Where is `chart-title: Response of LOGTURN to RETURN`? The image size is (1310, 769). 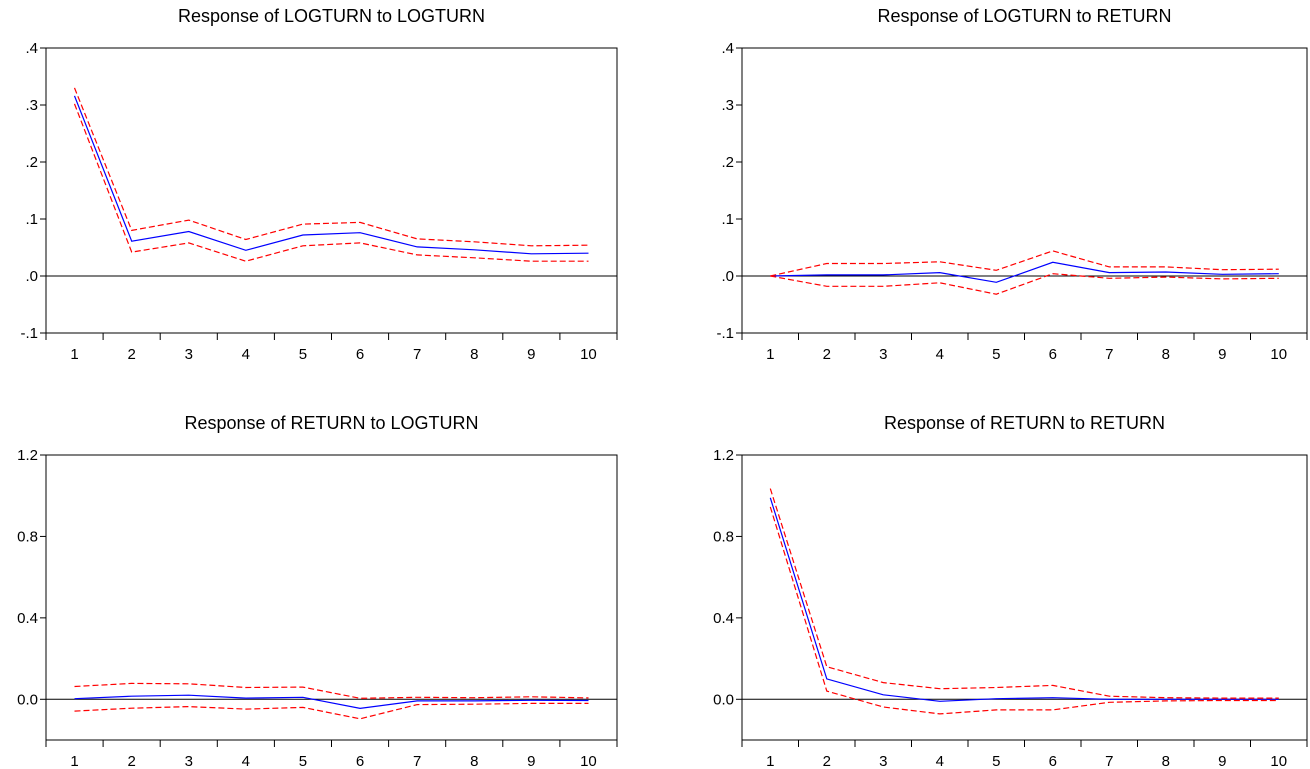
chart-title: Response of LOGTURN to RETURN is located at coordinates (1024, 16).